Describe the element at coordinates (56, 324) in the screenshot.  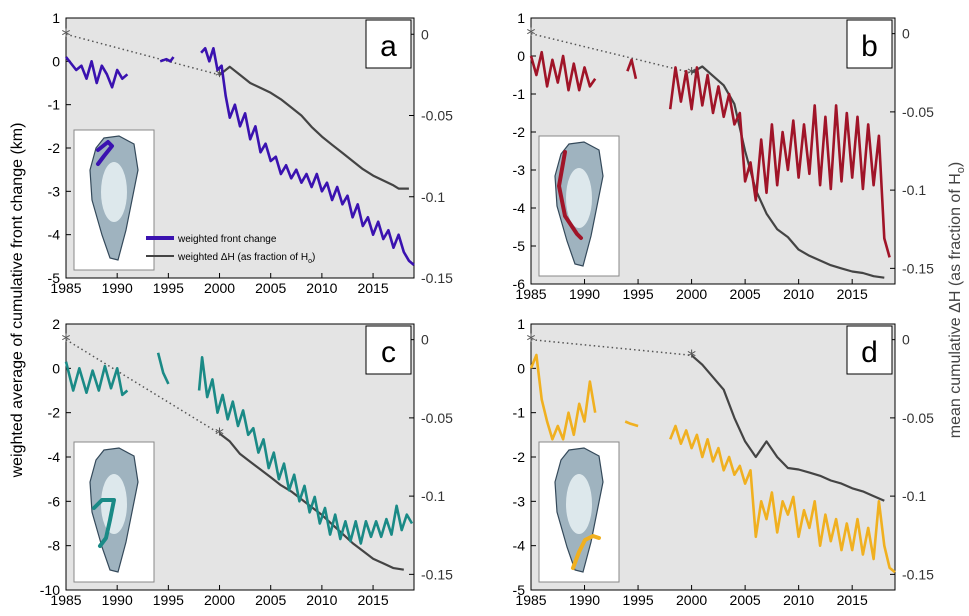
I see `y-tick-label-left: 2` at that location.